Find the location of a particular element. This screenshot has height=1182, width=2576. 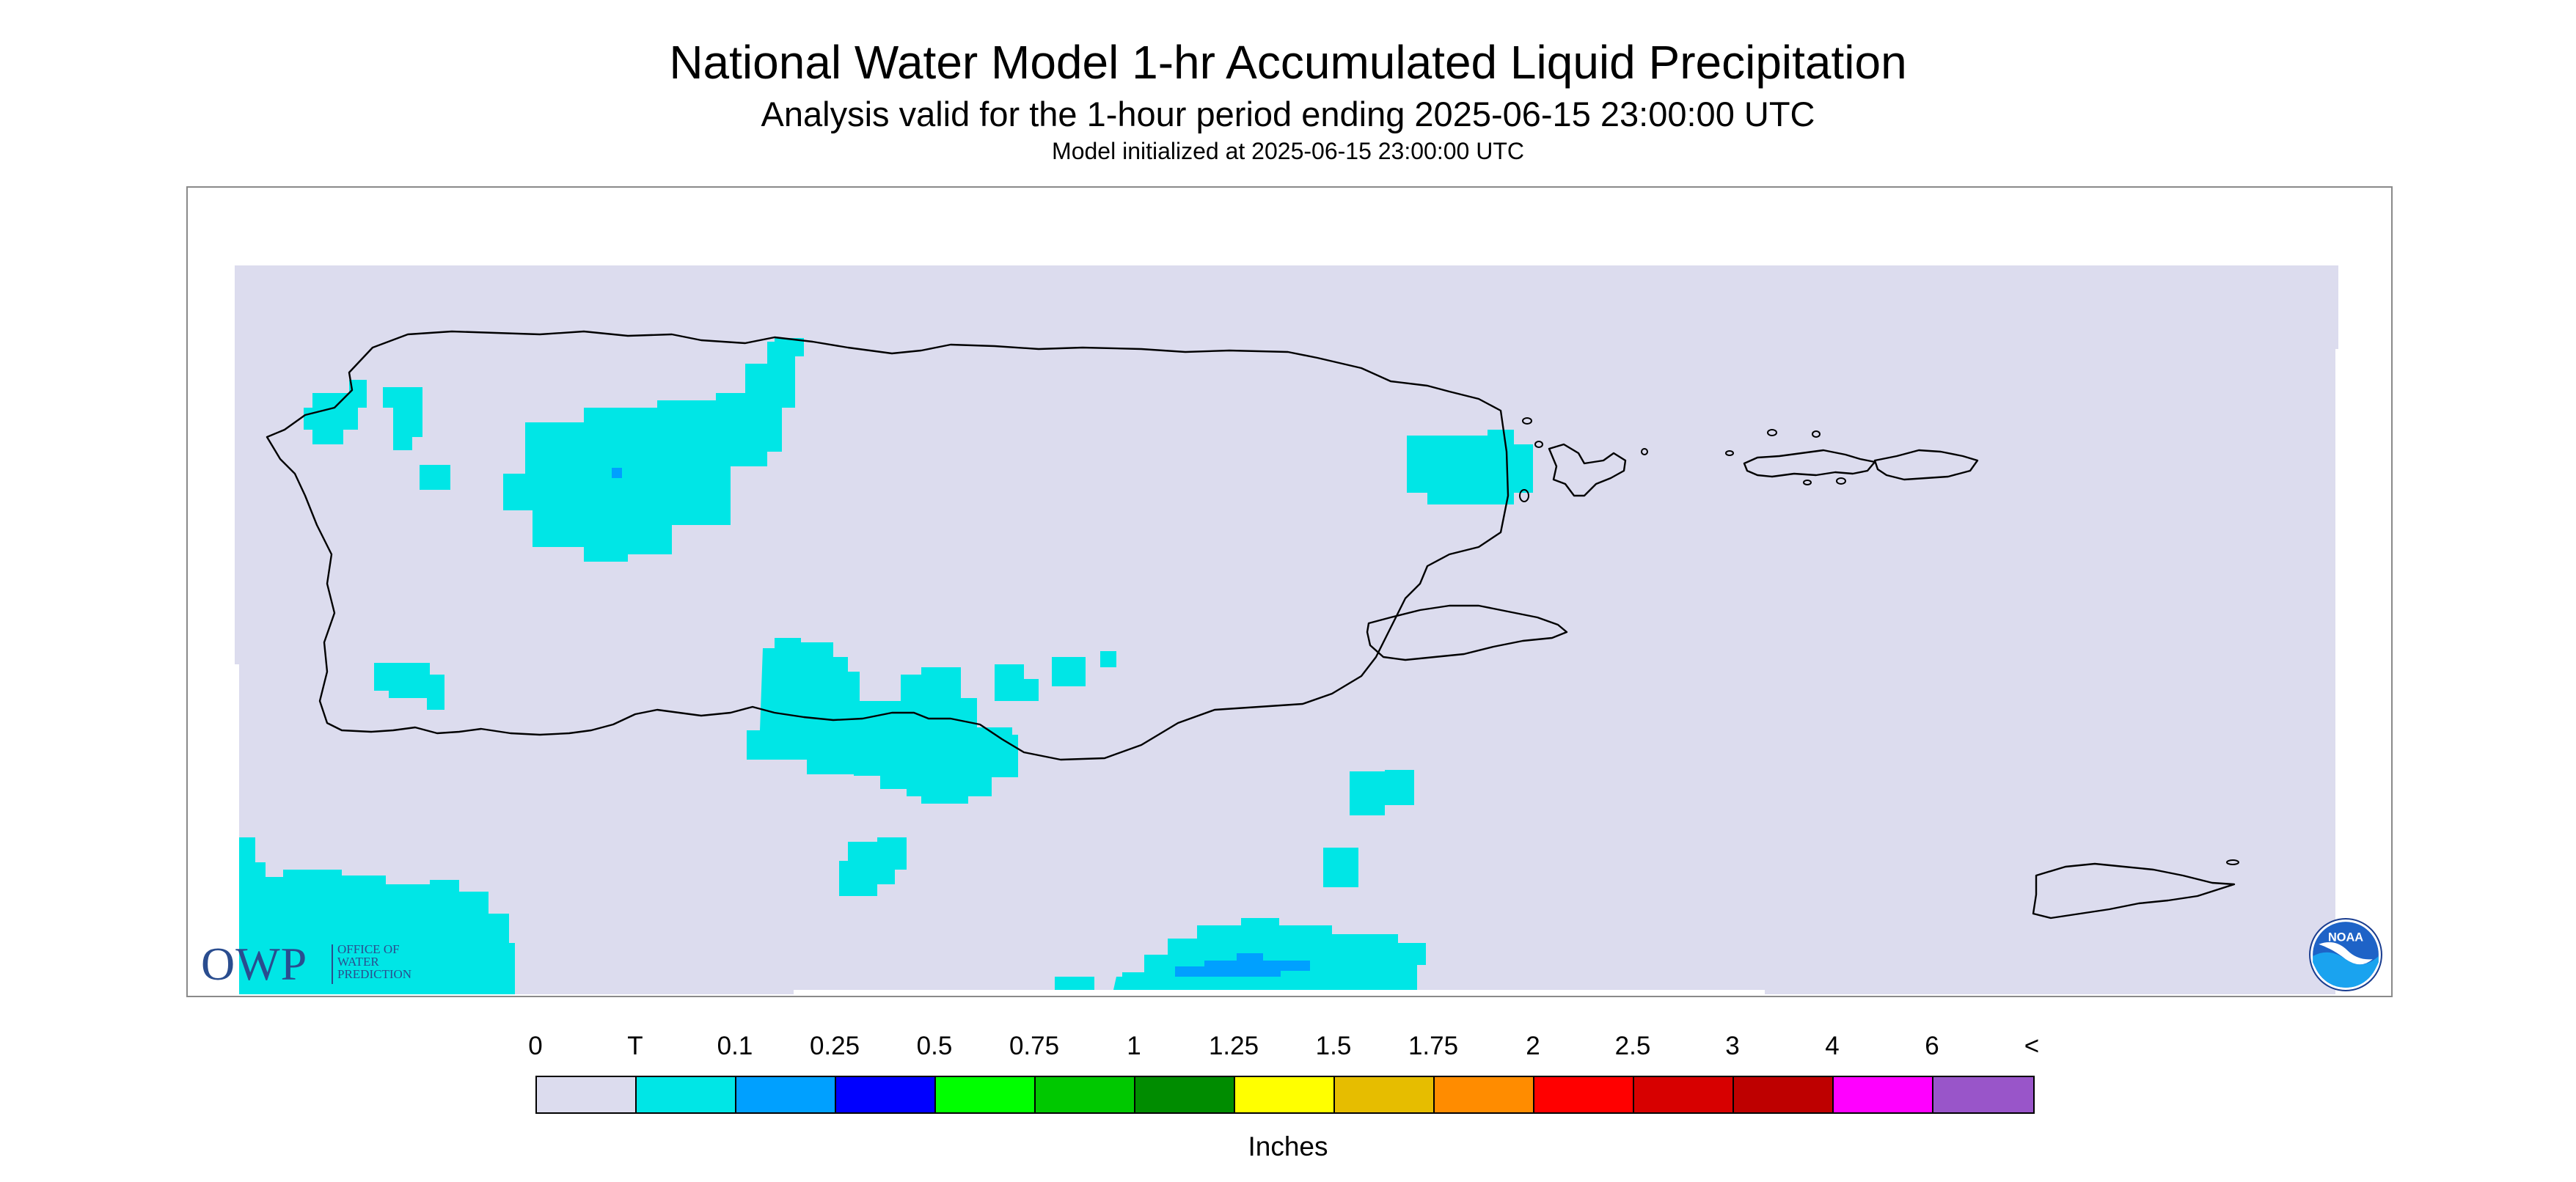

precip-area-northeast is located at coordinates (1470, 467).